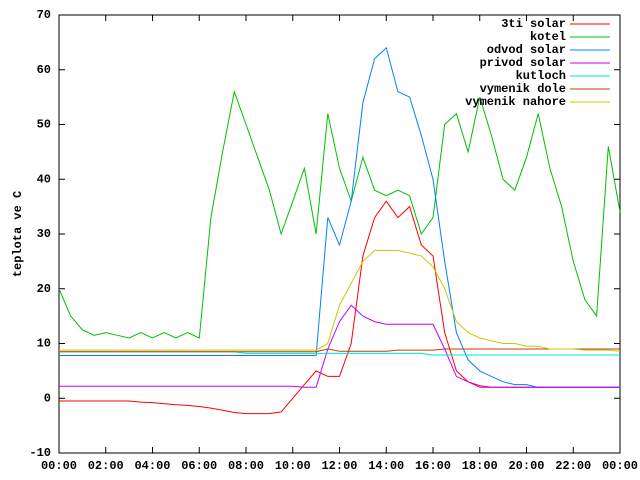 The image size is (640, 480). Describe the element at coordinates (44, 234) in the screenshot. I see `y-tick-label: 30` at that location.